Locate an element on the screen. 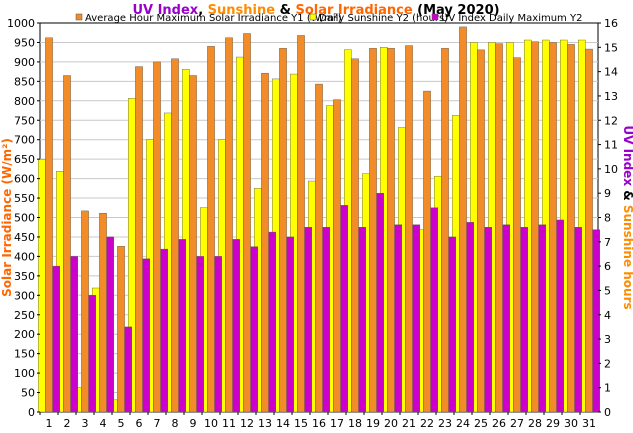 This screenshot has width=633, height=433. x-tick-label: 6 is located at coordinates (139, 423).